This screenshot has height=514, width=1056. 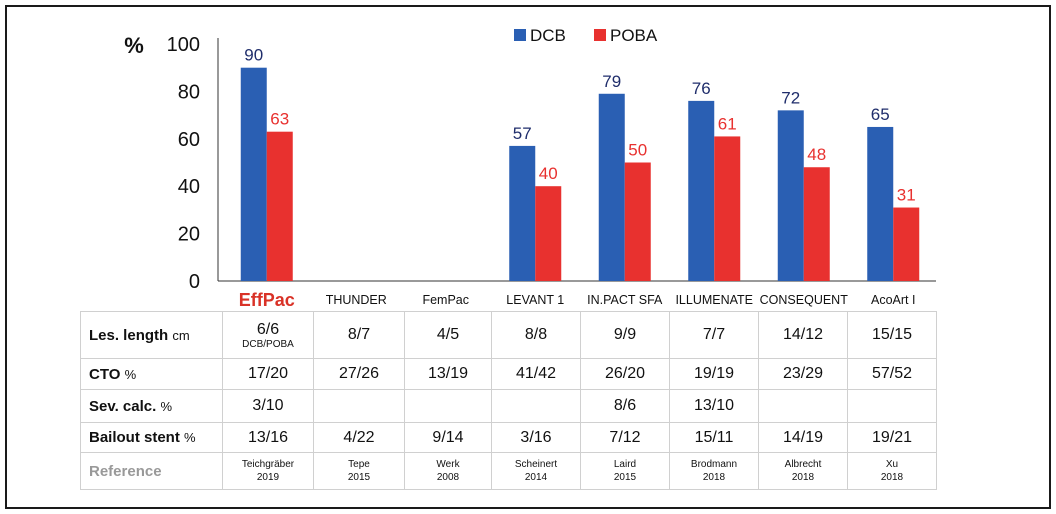 What do you see at coordinates (535, 300) in the screenshot?
I see `x-tick-label: LEVANT 1` at bounding box center [535, 300].